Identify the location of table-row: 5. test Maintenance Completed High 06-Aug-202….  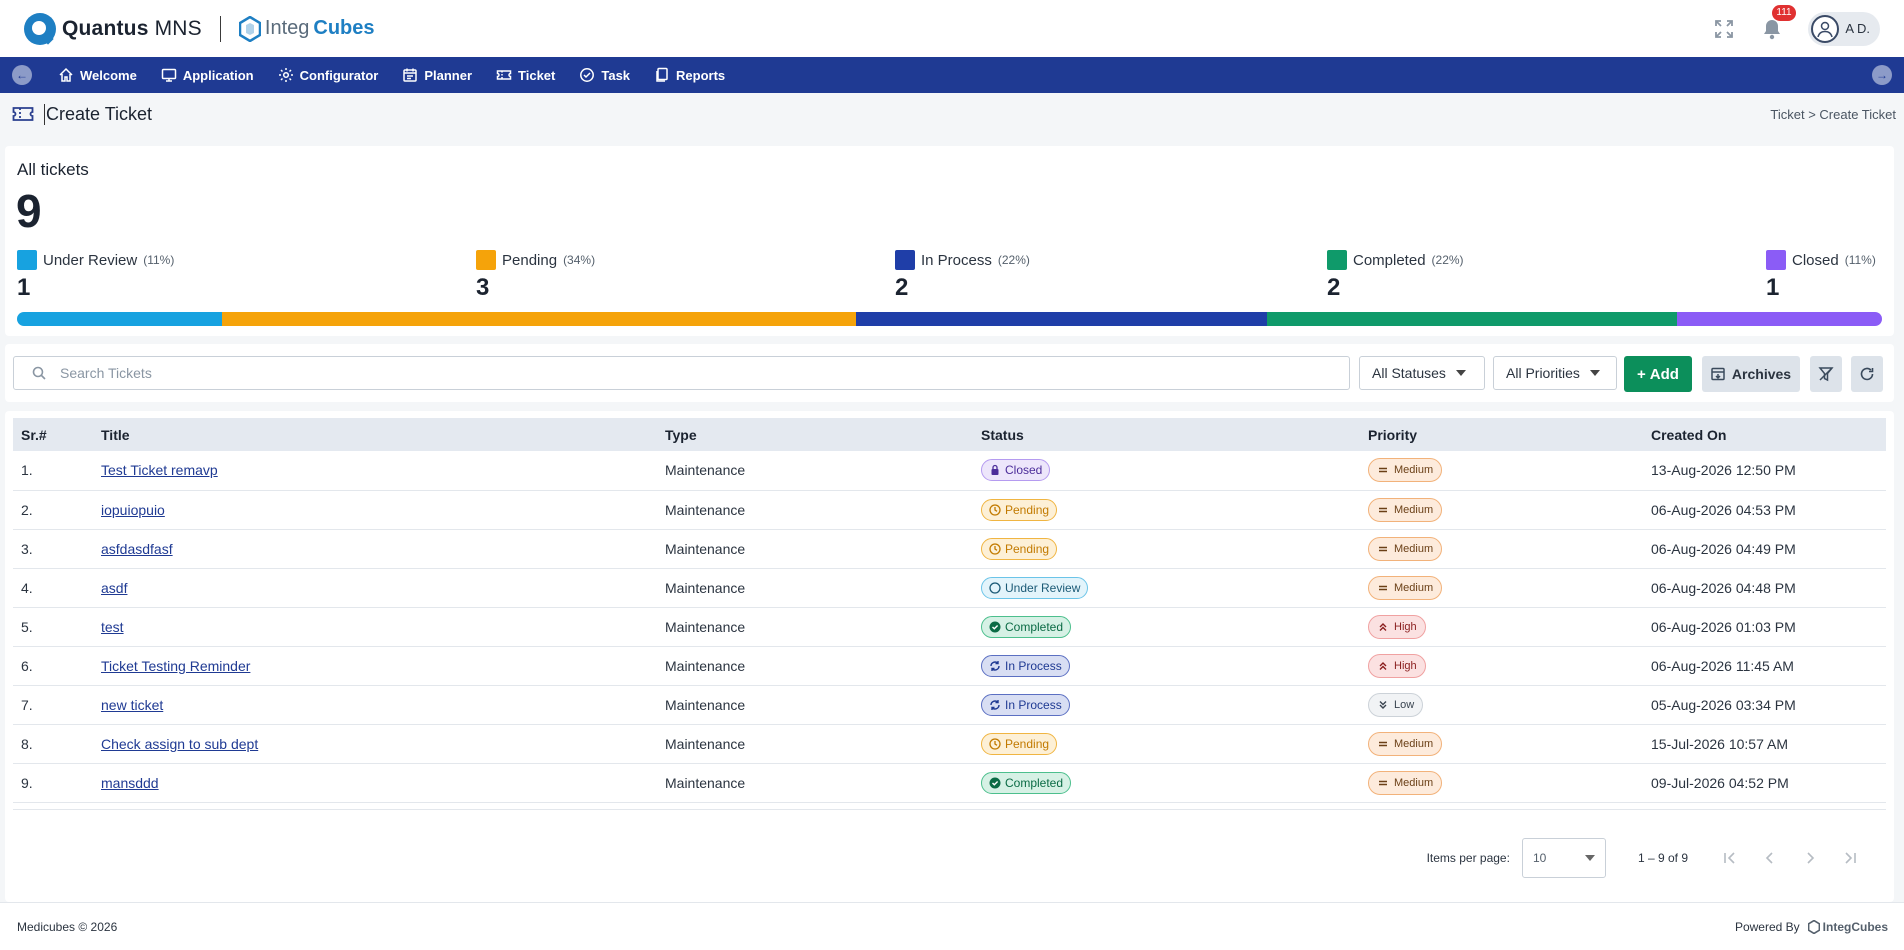
(949, 626).